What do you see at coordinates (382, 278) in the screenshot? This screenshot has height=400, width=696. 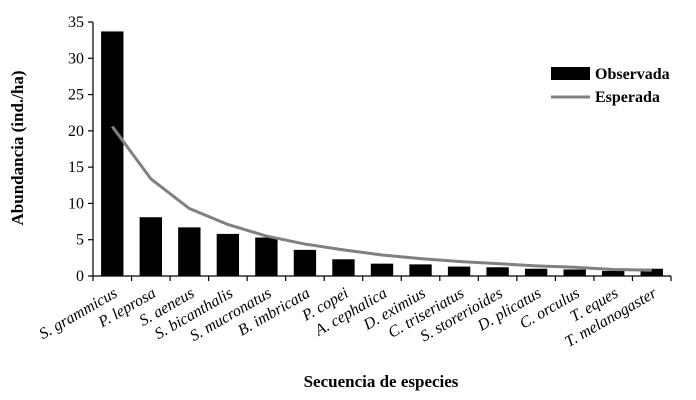 I see `x-axis` at bounding box center [382, 278].